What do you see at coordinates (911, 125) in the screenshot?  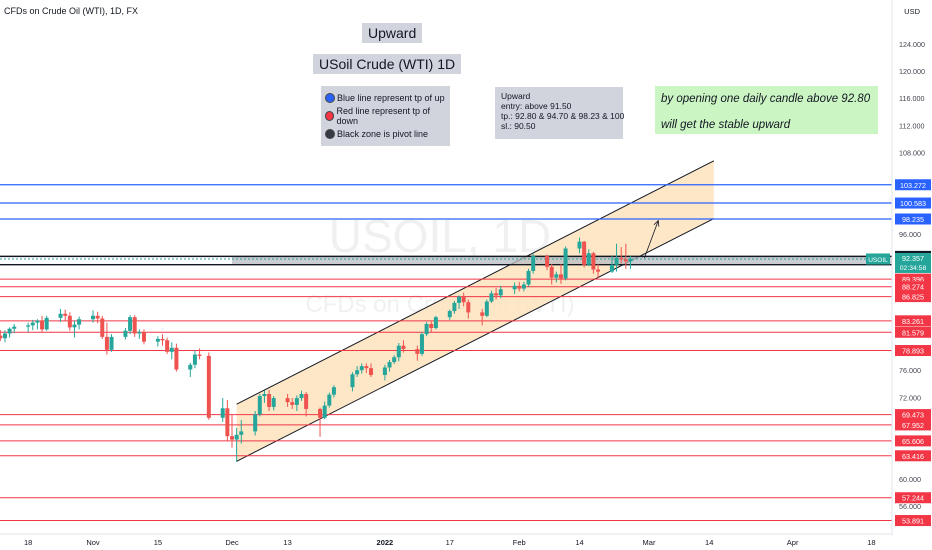 I see `price-tick-label: 112.000` at bounding box center [911, 125].